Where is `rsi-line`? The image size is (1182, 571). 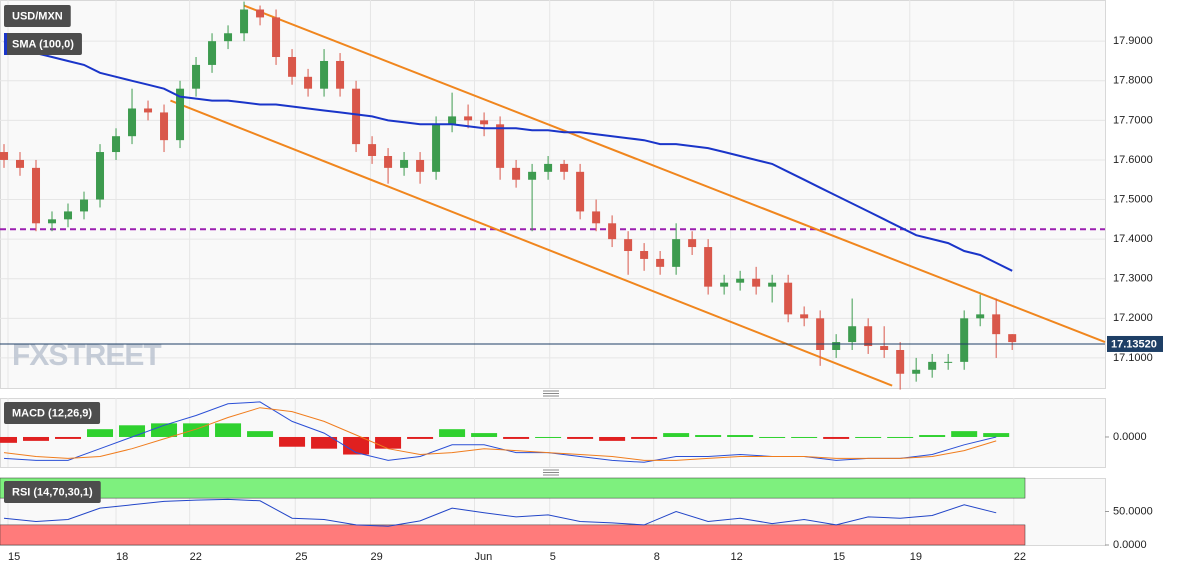 rsi-line is located at coordinates (500, 512).